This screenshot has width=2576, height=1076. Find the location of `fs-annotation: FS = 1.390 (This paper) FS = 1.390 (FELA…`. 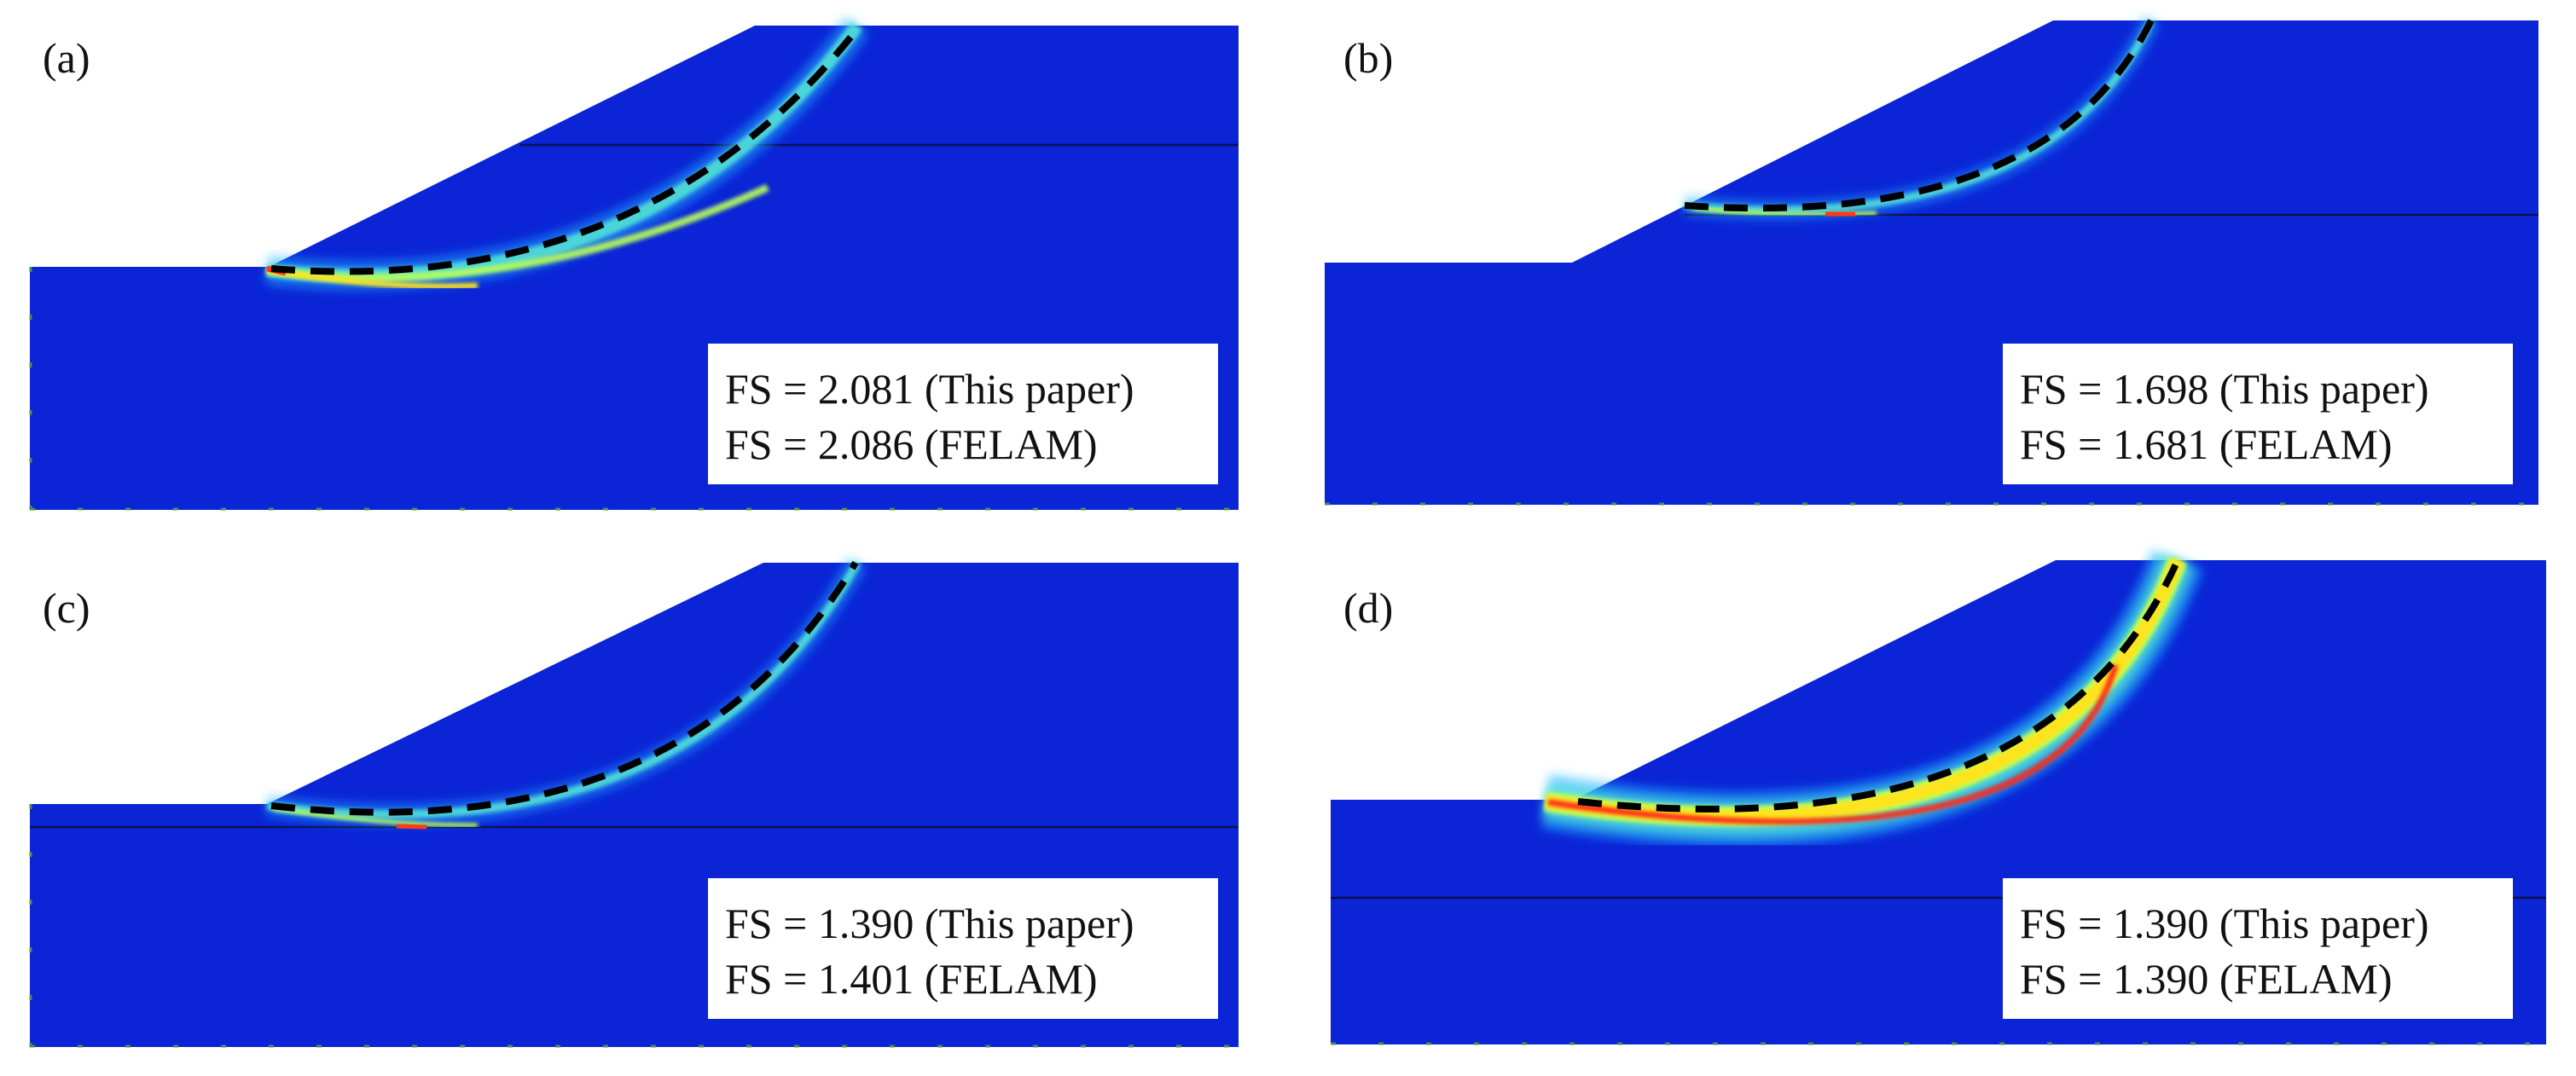

fs-annotation: FS = 1.390 (This paper) FS = 1.390 (FELA… is located at coordinates (2258, 948).